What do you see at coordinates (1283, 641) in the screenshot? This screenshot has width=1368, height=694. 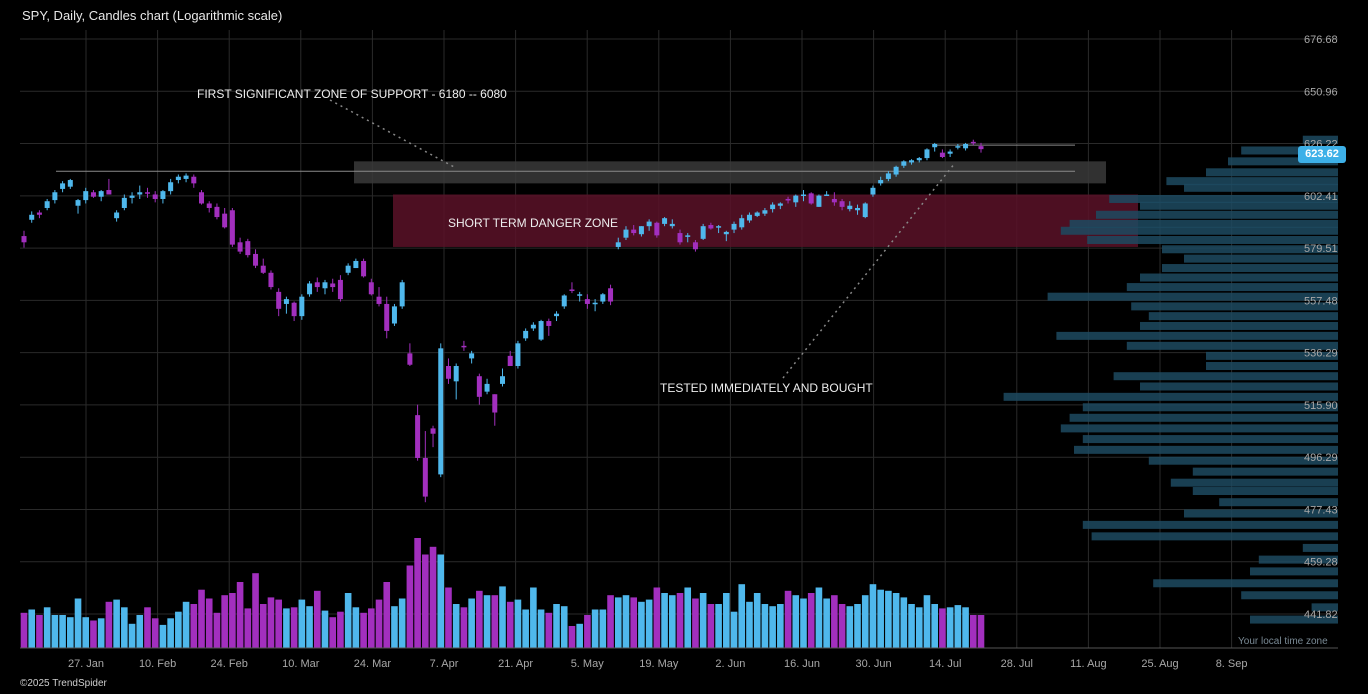 I see `timezone-note: Your local time zone` at bounding box center [1283, 641].